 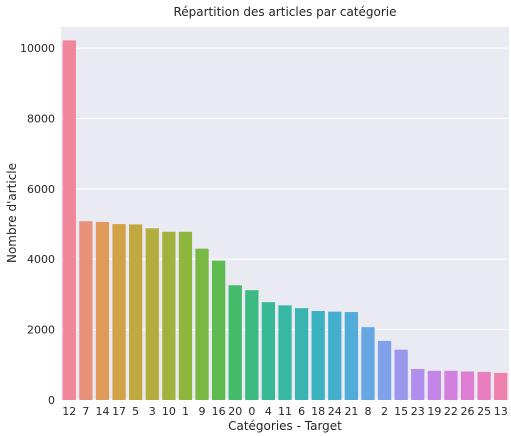 I want to click on x-tick-label: 26, so click(x=468, y=411).